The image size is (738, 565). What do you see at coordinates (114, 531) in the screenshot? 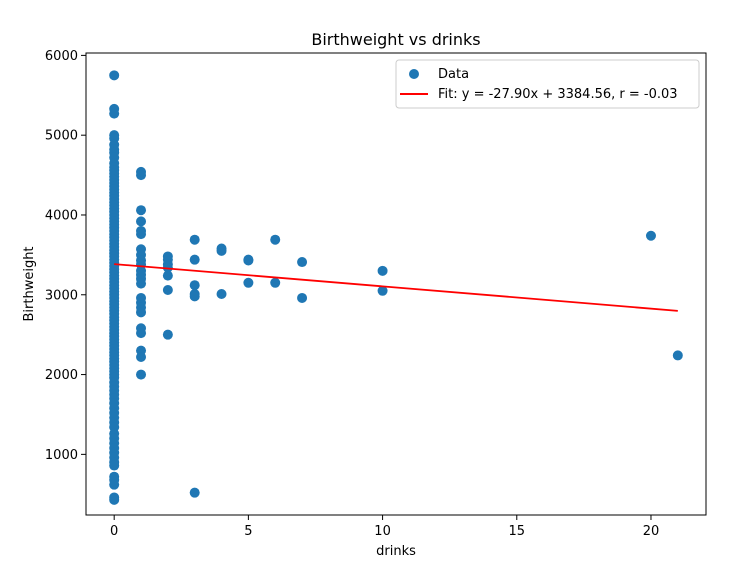
I see `x-tick-label: 0` at bounding box center [114, 531].